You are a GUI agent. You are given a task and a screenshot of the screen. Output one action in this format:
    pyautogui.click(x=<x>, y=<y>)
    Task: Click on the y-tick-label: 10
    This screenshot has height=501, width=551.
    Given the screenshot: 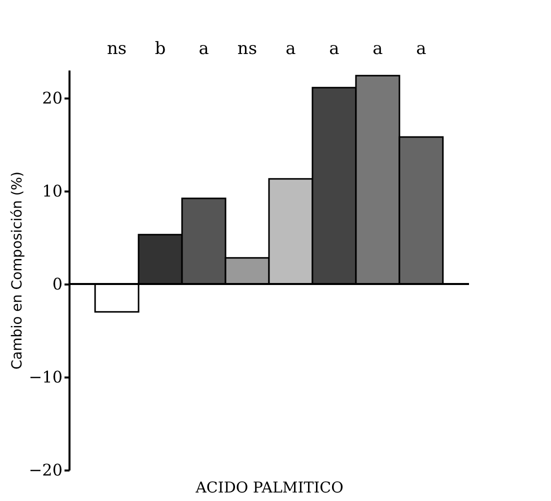 What is the action you would take?
    pyautogui.click(x=52, y=190)
    